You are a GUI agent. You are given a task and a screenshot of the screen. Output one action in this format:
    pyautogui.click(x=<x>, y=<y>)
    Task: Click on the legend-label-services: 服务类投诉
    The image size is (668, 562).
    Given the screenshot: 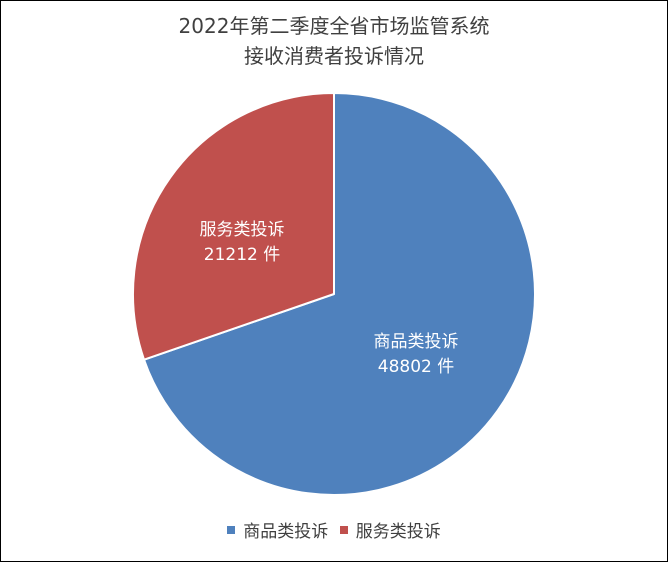 What is the action you would take?
    pyautogui.click(x=398, y=532)
    